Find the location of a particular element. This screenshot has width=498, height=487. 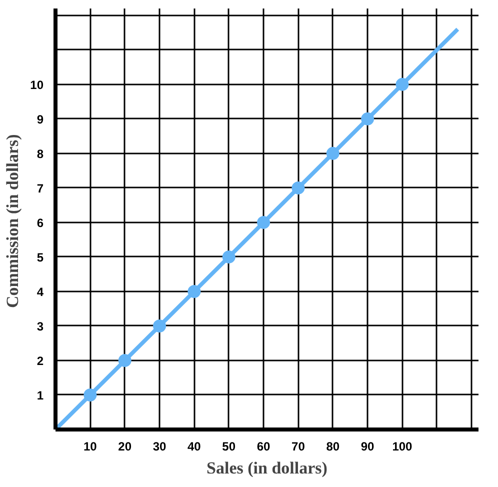

x-tick-label: 30 is located at coordinates (159, 447).